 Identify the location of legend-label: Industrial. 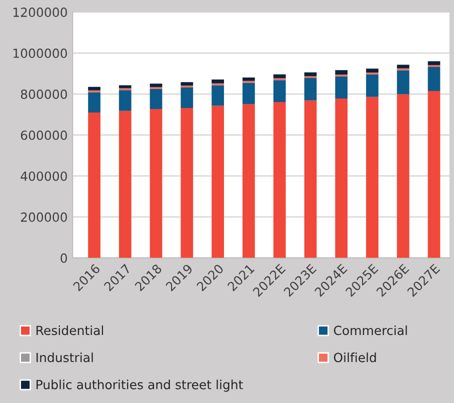
(64, 357).